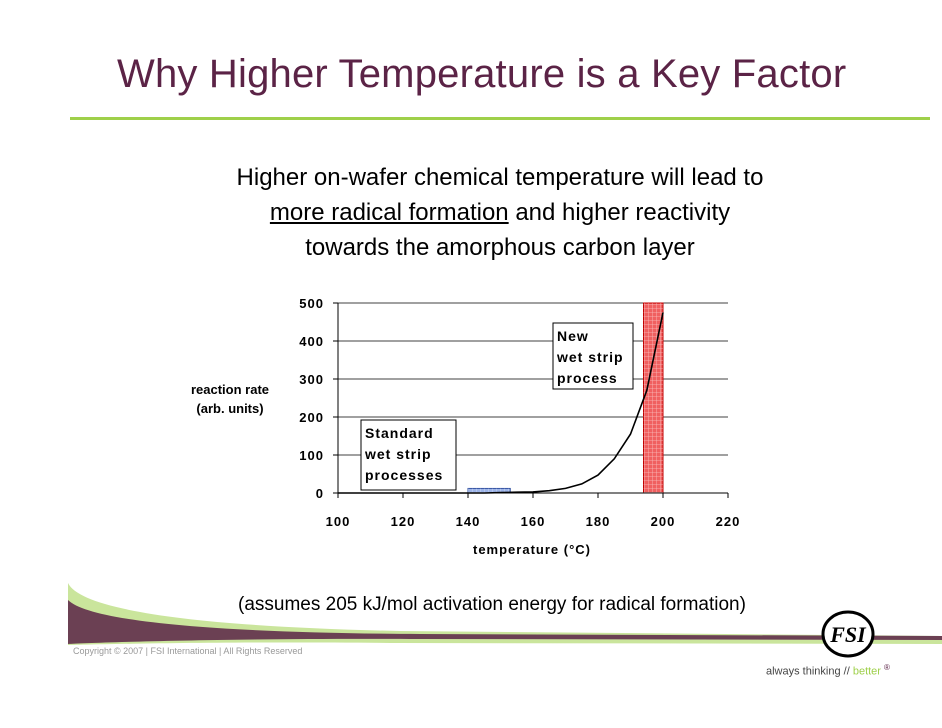 This screenshot has height=728, width=942. Describe the element at coordinates (311, 379) in the screenshot. I see `y-tick-label: 300` at that location.